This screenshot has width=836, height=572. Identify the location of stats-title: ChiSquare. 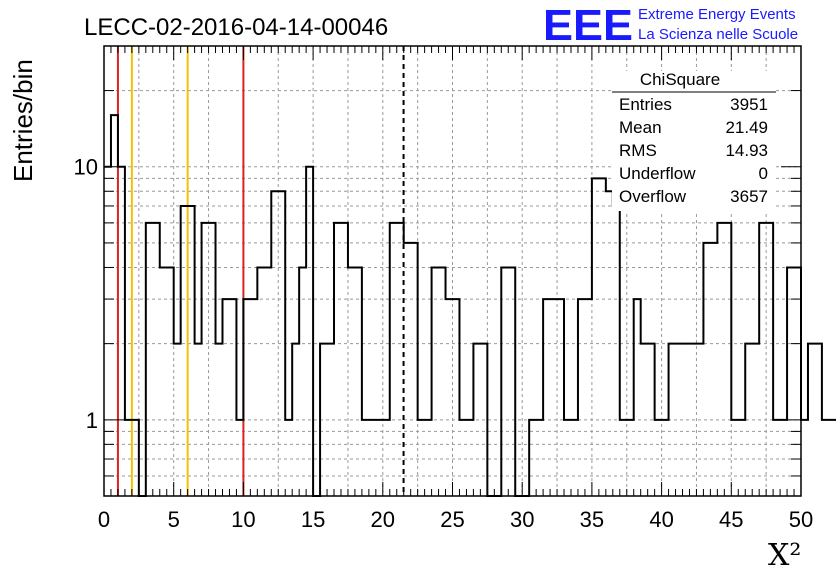
(680, 79).